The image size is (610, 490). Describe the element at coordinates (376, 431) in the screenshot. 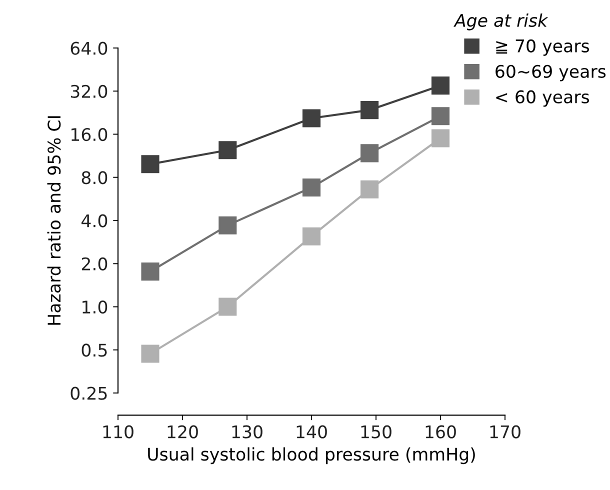

I see `x-tick-label: 150` at that location.